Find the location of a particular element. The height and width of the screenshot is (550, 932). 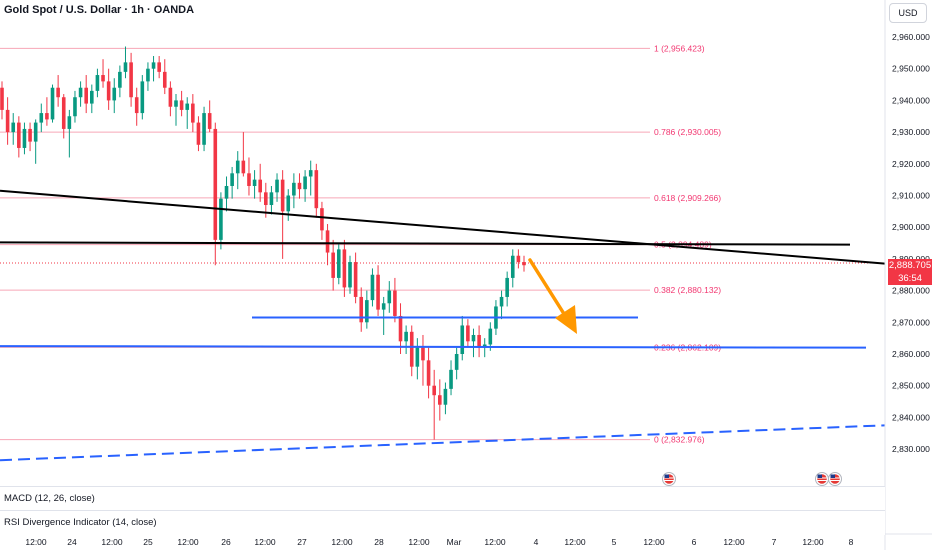

descending-trendline is located at coordinates (443, 227).